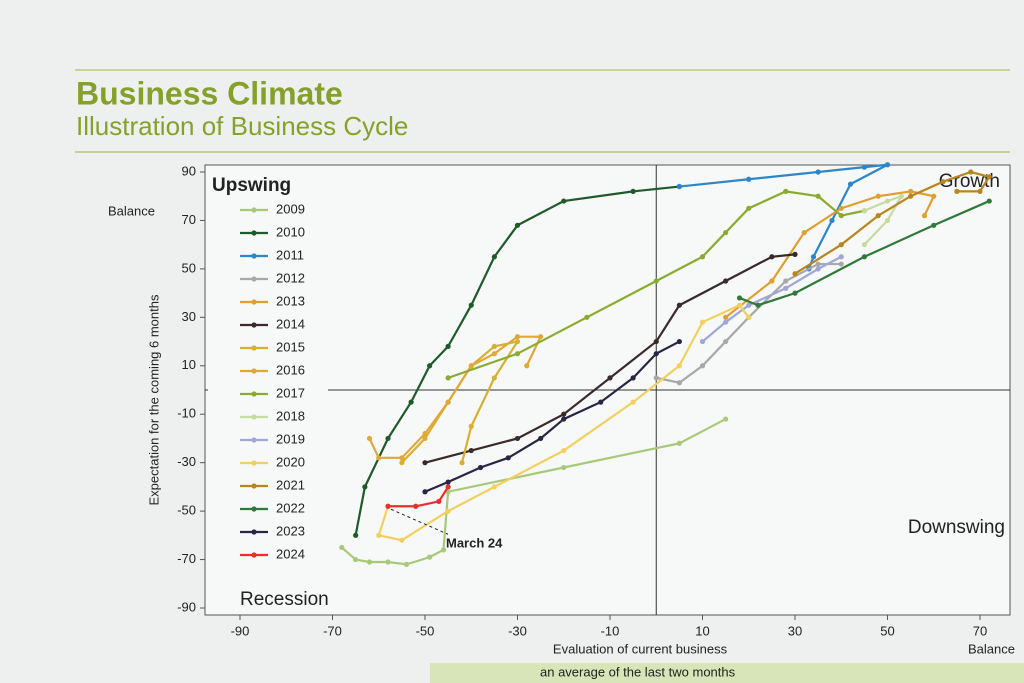 This screenshot has width=1024, height=683. What do you see at coordinates (332, 630) in the screenshot?
I see `x-tick-label: -70` at bounding box center [332, 630].